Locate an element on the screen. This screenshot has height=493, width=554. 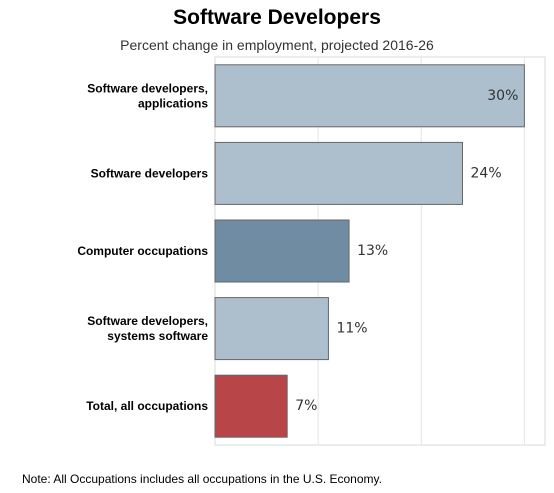
data-label: 30% is located at coordinates (502, 96).